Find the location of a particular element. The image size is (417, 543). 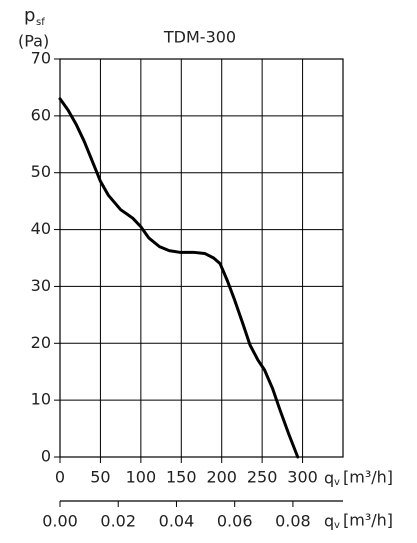

x-tick-label: 200 is located at coordinates (221, 477).